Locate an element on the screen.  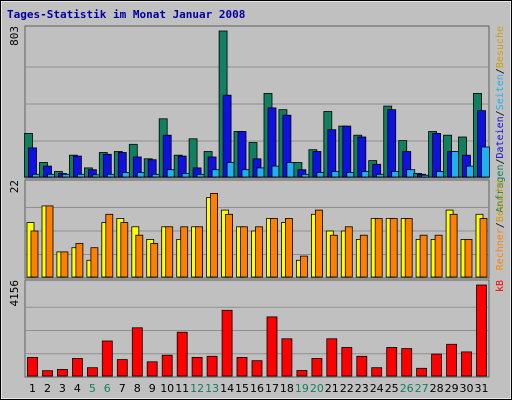
panel-bottom-legend: kB is located at coordinates (500, 286).